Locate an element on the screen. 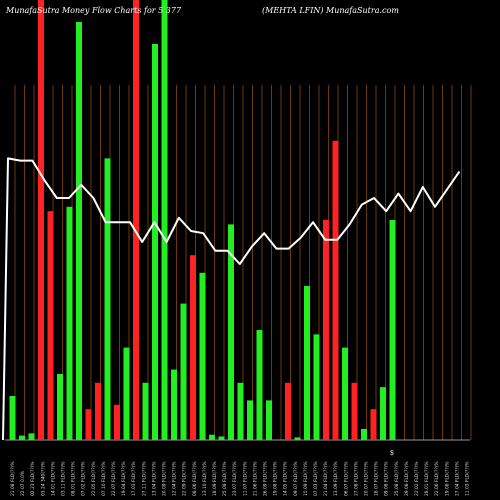 The height and width of the screenshot is (500, 500). x-tick-label: 07.03 FLD(??)% is located at coordinates (316, 478).